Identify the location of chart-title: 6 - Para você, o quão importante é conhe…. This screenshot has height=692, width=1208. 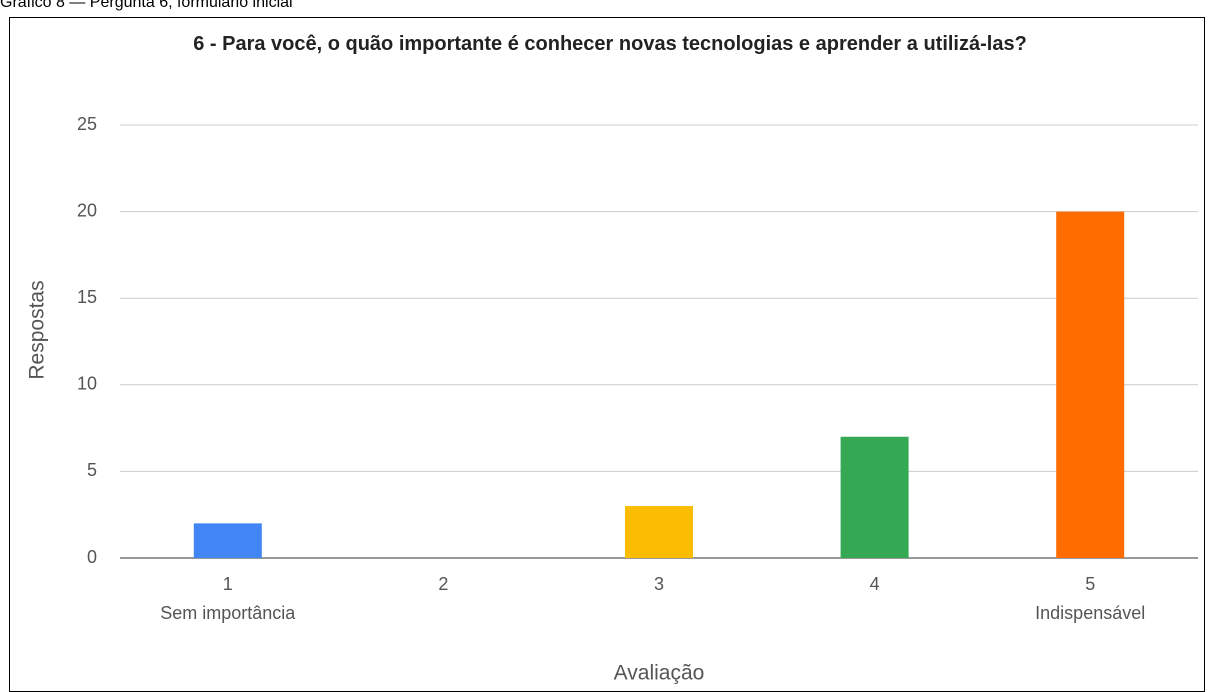
(610, 44).